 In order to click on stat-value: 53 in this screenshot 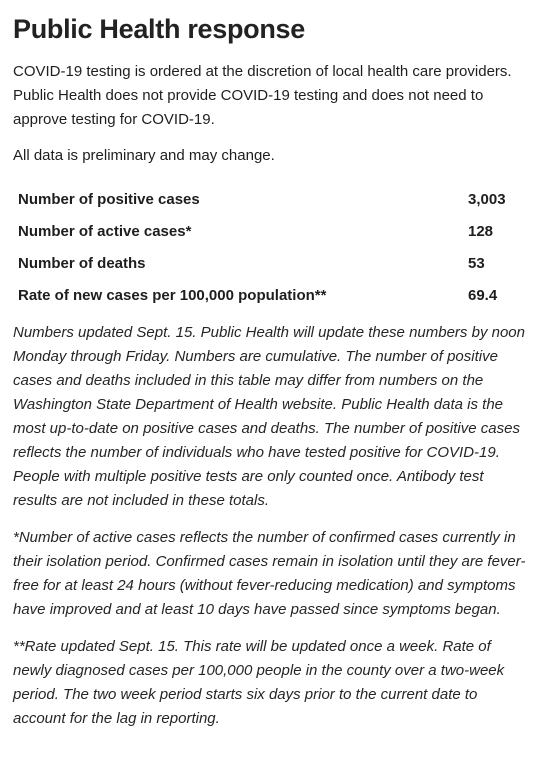, I will do `click(476, 263)`.